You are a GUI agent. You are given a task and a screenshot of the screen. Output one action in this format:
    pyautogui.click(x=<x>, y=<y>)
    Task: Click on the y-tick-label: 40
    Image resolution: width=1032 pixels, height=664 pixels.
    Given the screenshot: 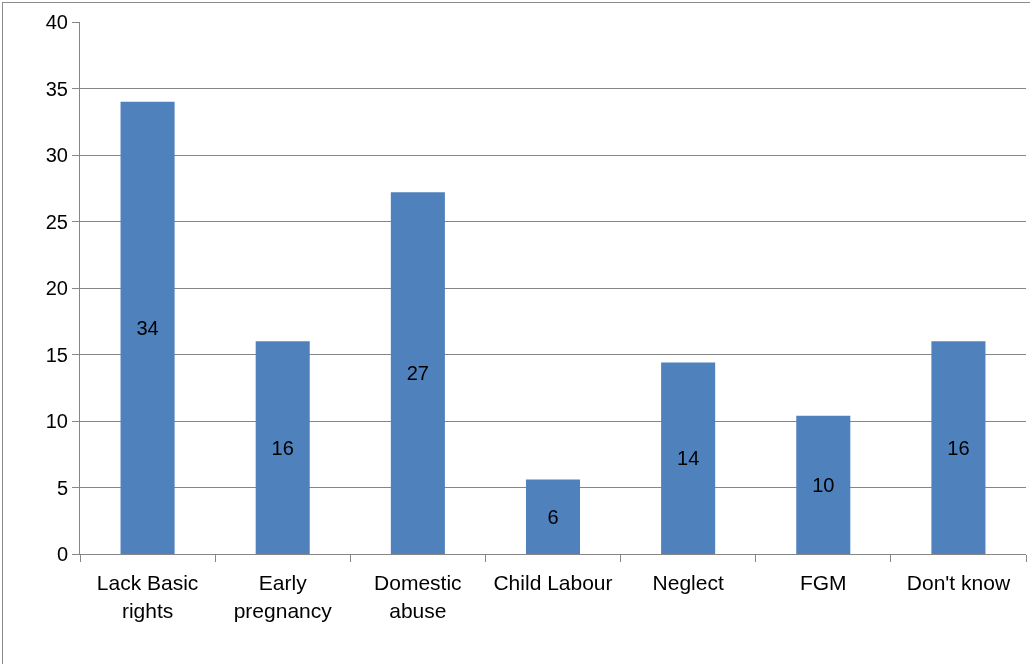 What is the action you would take?
    pyautogui.click(x=56, y=22)
    